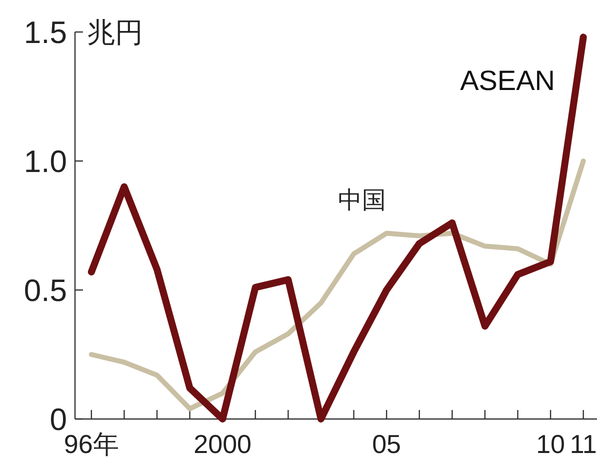 This screenshot has height=464, width=601. Describe the element at coordinates (223, 444) in the screenshot. I see `x-tick-label: 2000` at that location.